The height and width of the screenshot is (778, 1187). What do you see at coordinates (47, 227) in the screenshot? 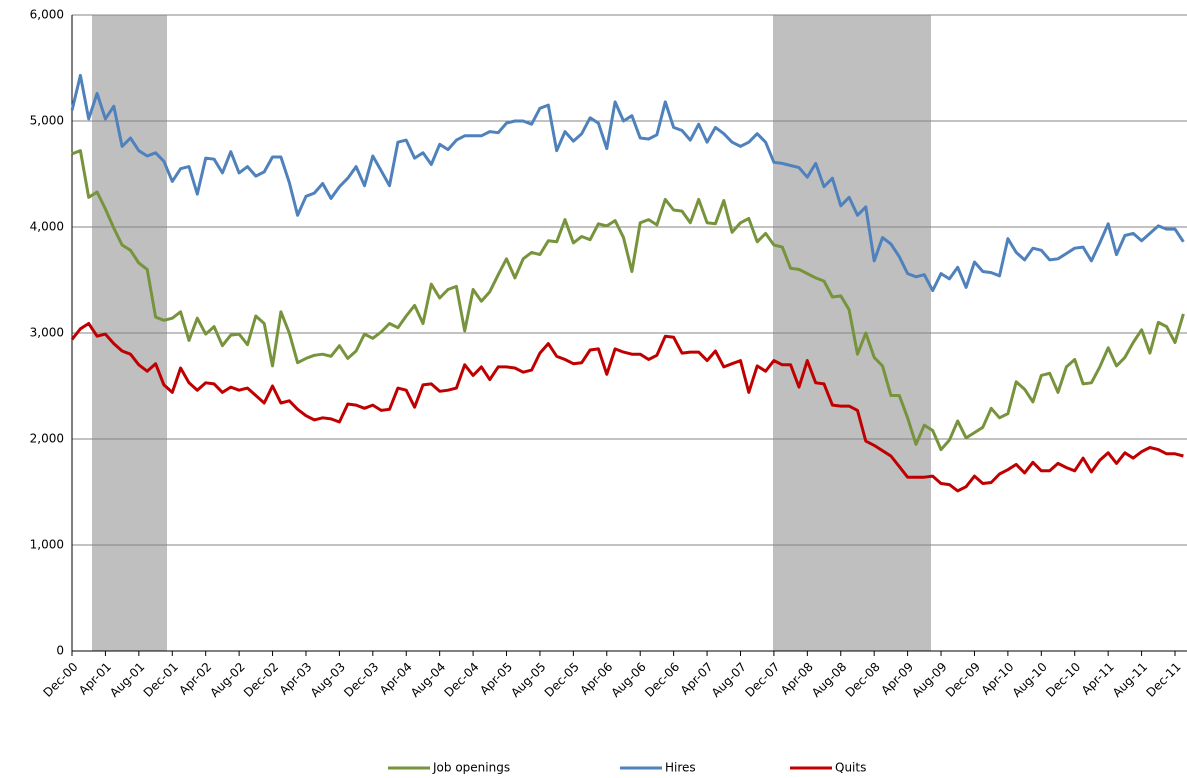
I see `y-tick-label: 4,000` at bounding box center [47, 227].